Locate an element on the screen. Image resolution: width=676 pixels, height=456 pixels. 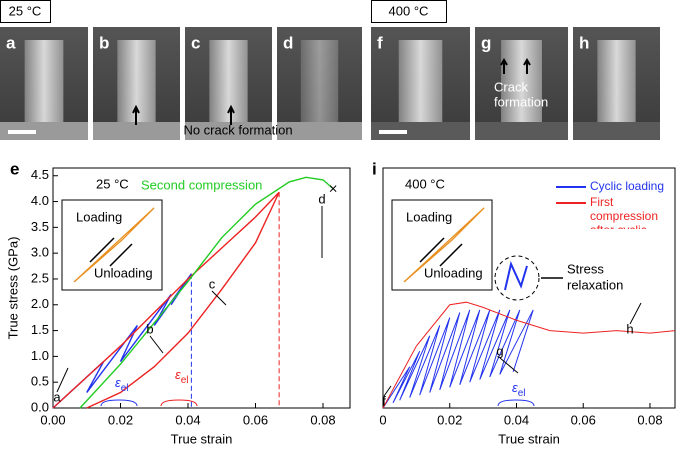
annotation: c is located at coordinates (212, 283).